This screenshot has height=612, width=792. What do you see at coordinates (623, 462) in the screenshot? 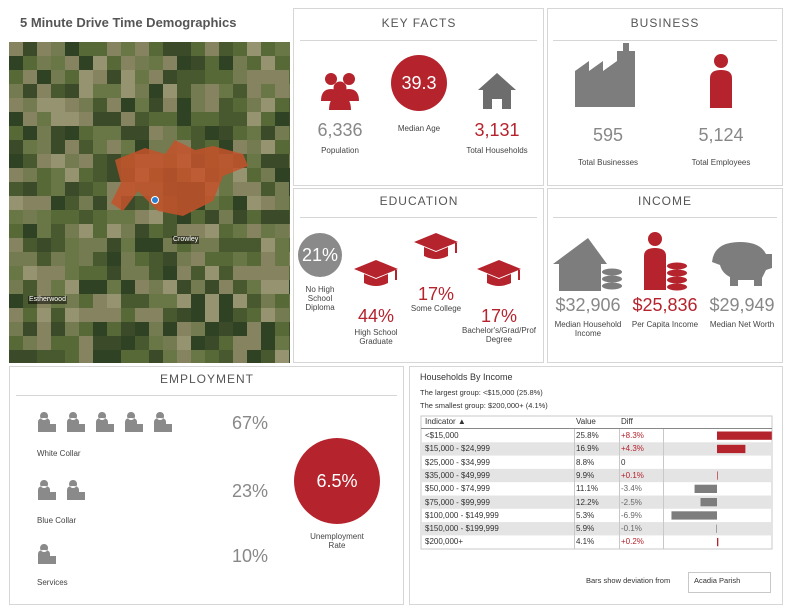
I see `row-diff: 0` at bounding box center [623, 462].